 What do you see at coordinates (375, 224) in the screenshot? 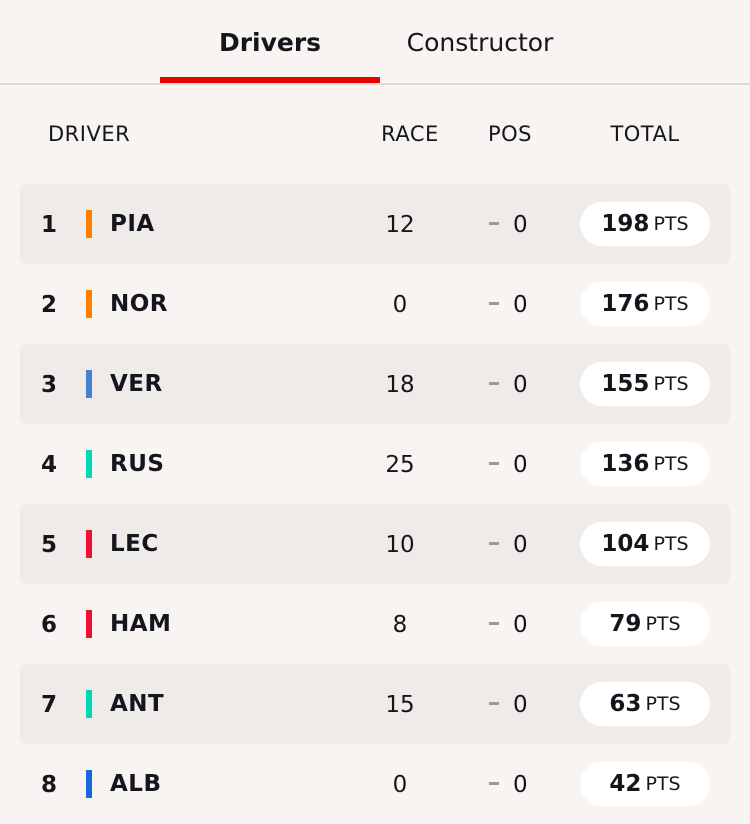
I see `table-row: 1 PIA 12 0 198 PTS` at bounding box center [375, 224].